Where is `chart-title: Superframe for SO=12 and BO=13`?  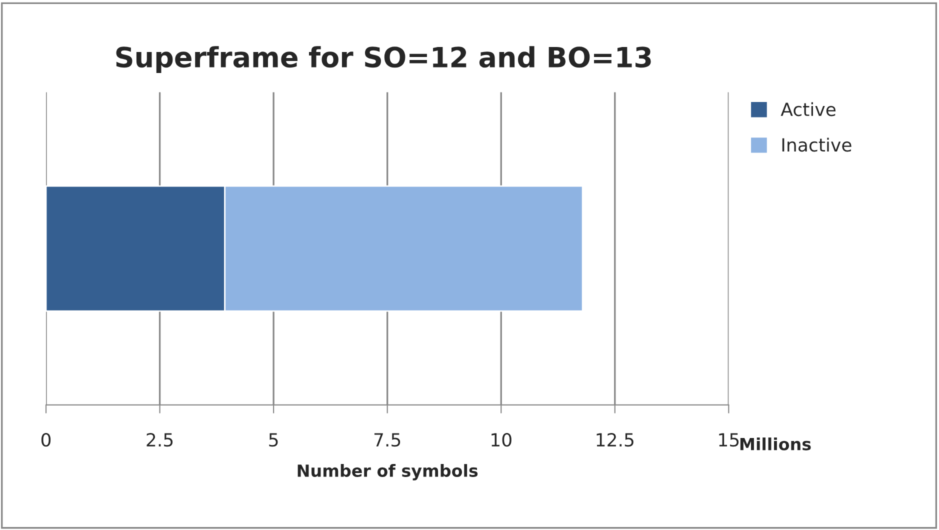 chart-title: Superframe for SO=12 and BO=13 is located at coordinates (383, 59).